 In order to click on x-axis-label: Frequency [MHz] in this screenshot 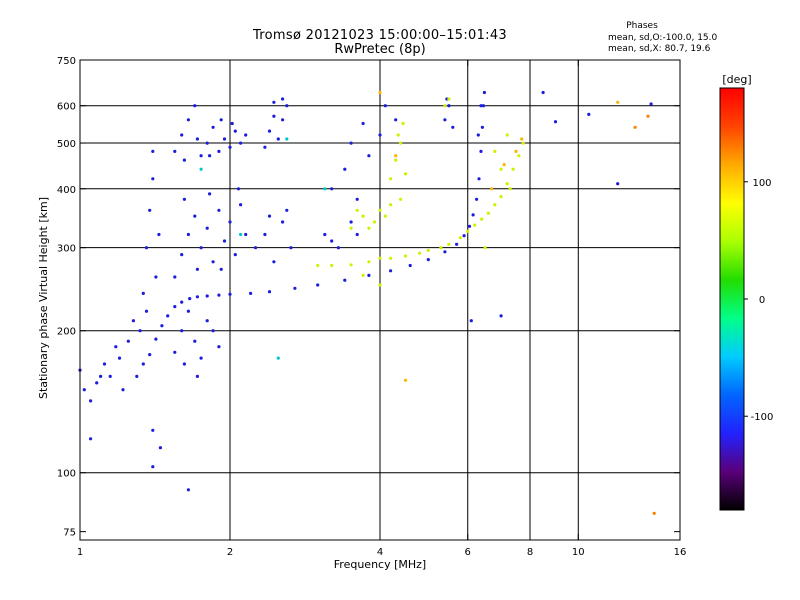, I will do `click(380, 564)`.